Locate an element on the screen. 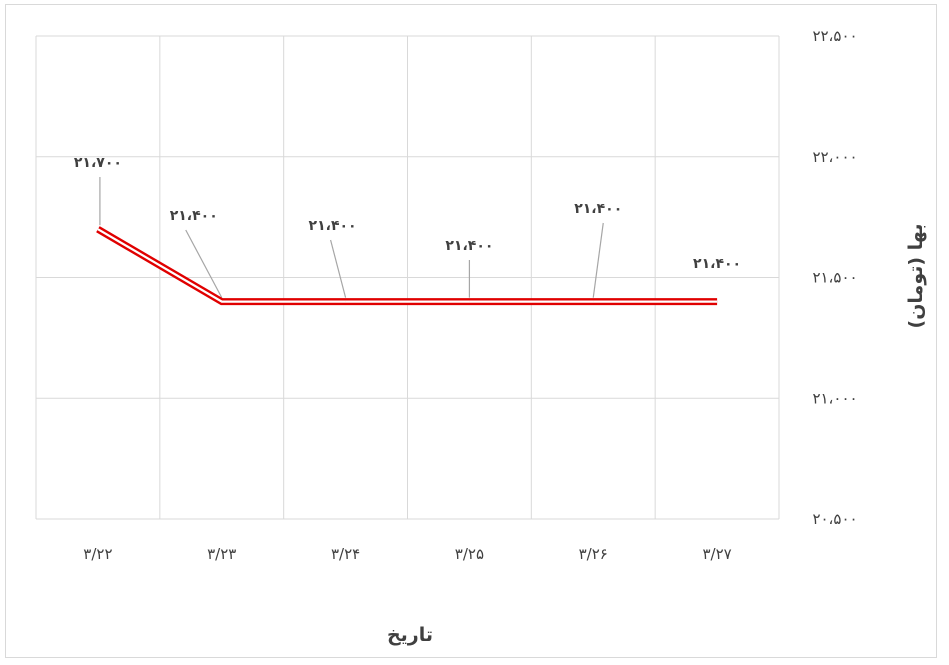  y-tick-label: ۲۱،۵۰۰ is located at coordinates (834, 278).